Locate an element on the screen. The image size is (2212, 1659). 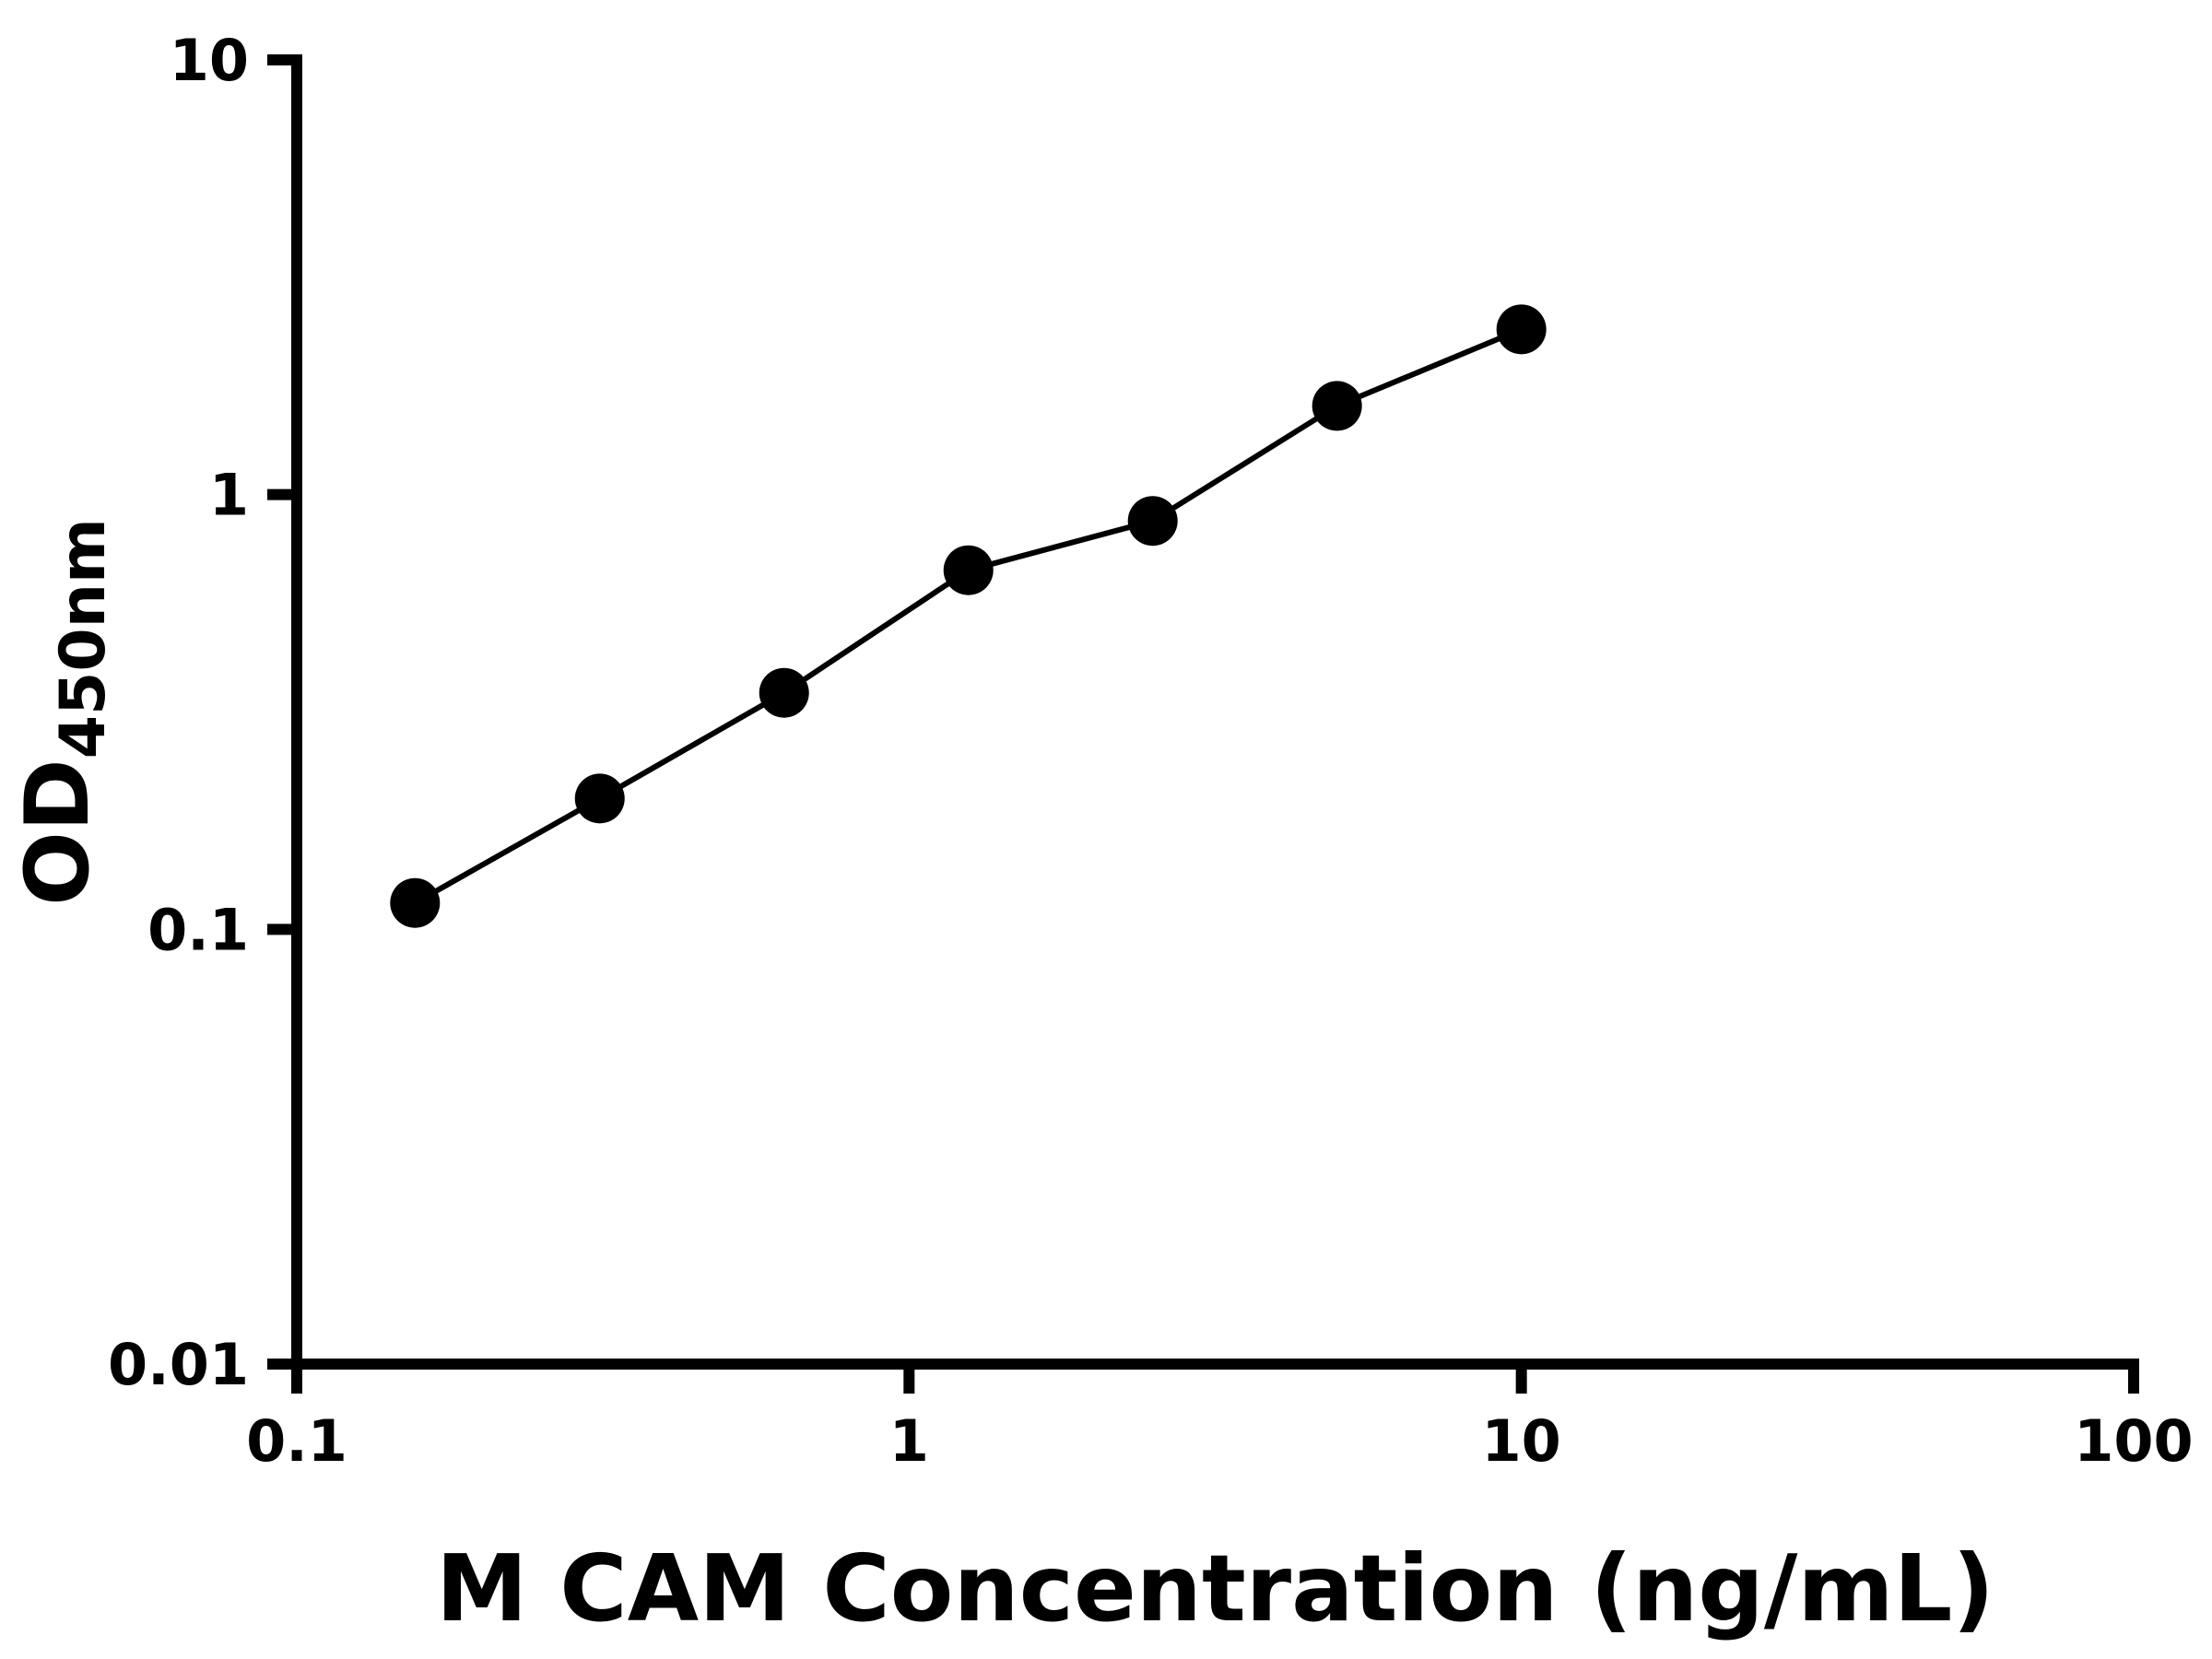
x-tick-label: 100 is located at coordinates (2133, 1441).